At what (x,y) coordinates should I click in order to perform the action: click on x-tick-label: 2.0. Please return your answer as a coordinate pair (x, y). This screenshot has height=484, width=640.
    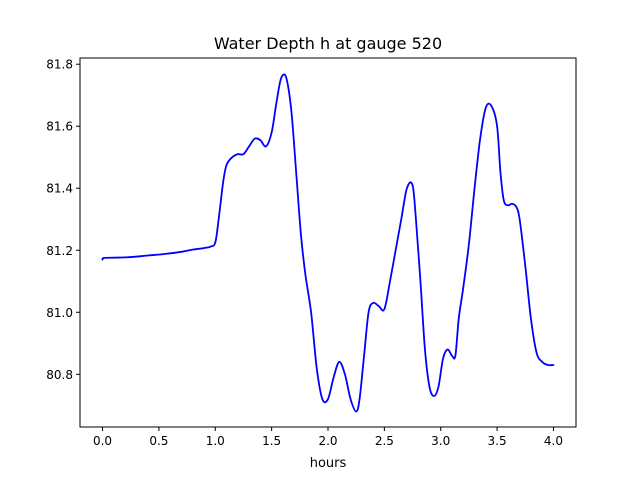
    Looking at the image, I should click on (327, 441).